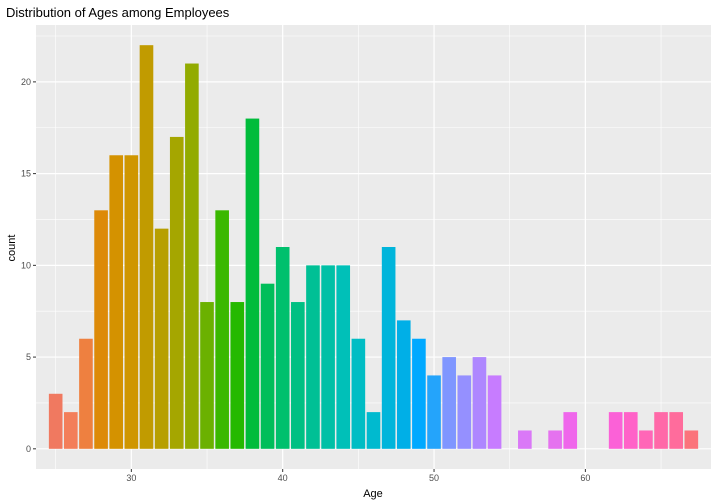  I want to click on x-tick-label: 60, so click(585, 478).